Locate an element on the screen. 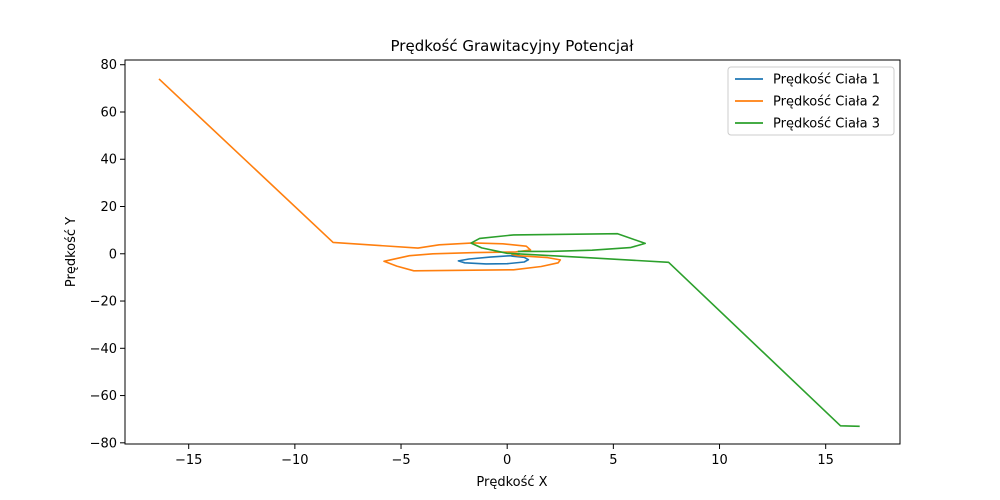 The width and height of the screenshot is (1000, 500). y-tick-label: −40 is located at coordinates (103, 349).